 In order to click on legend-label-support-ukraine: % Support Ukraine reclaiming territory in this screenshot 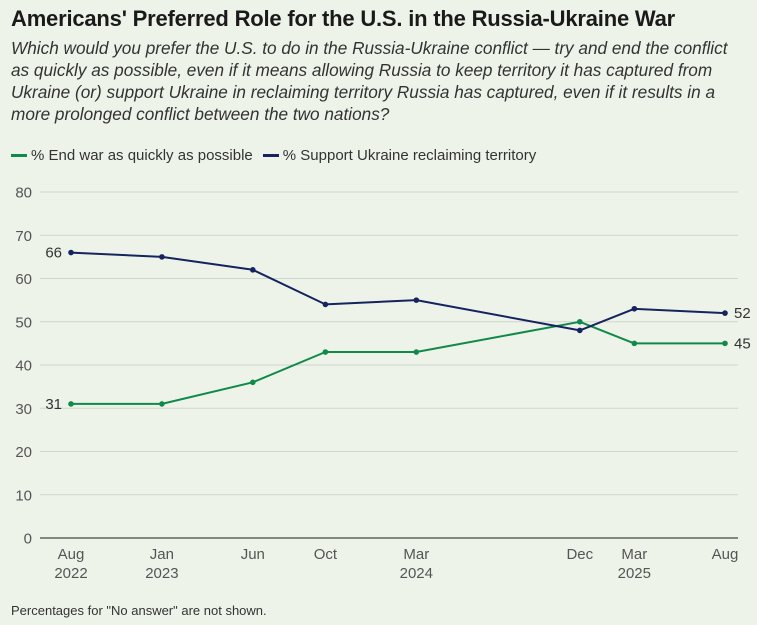, I will do `click(409, 155)`.